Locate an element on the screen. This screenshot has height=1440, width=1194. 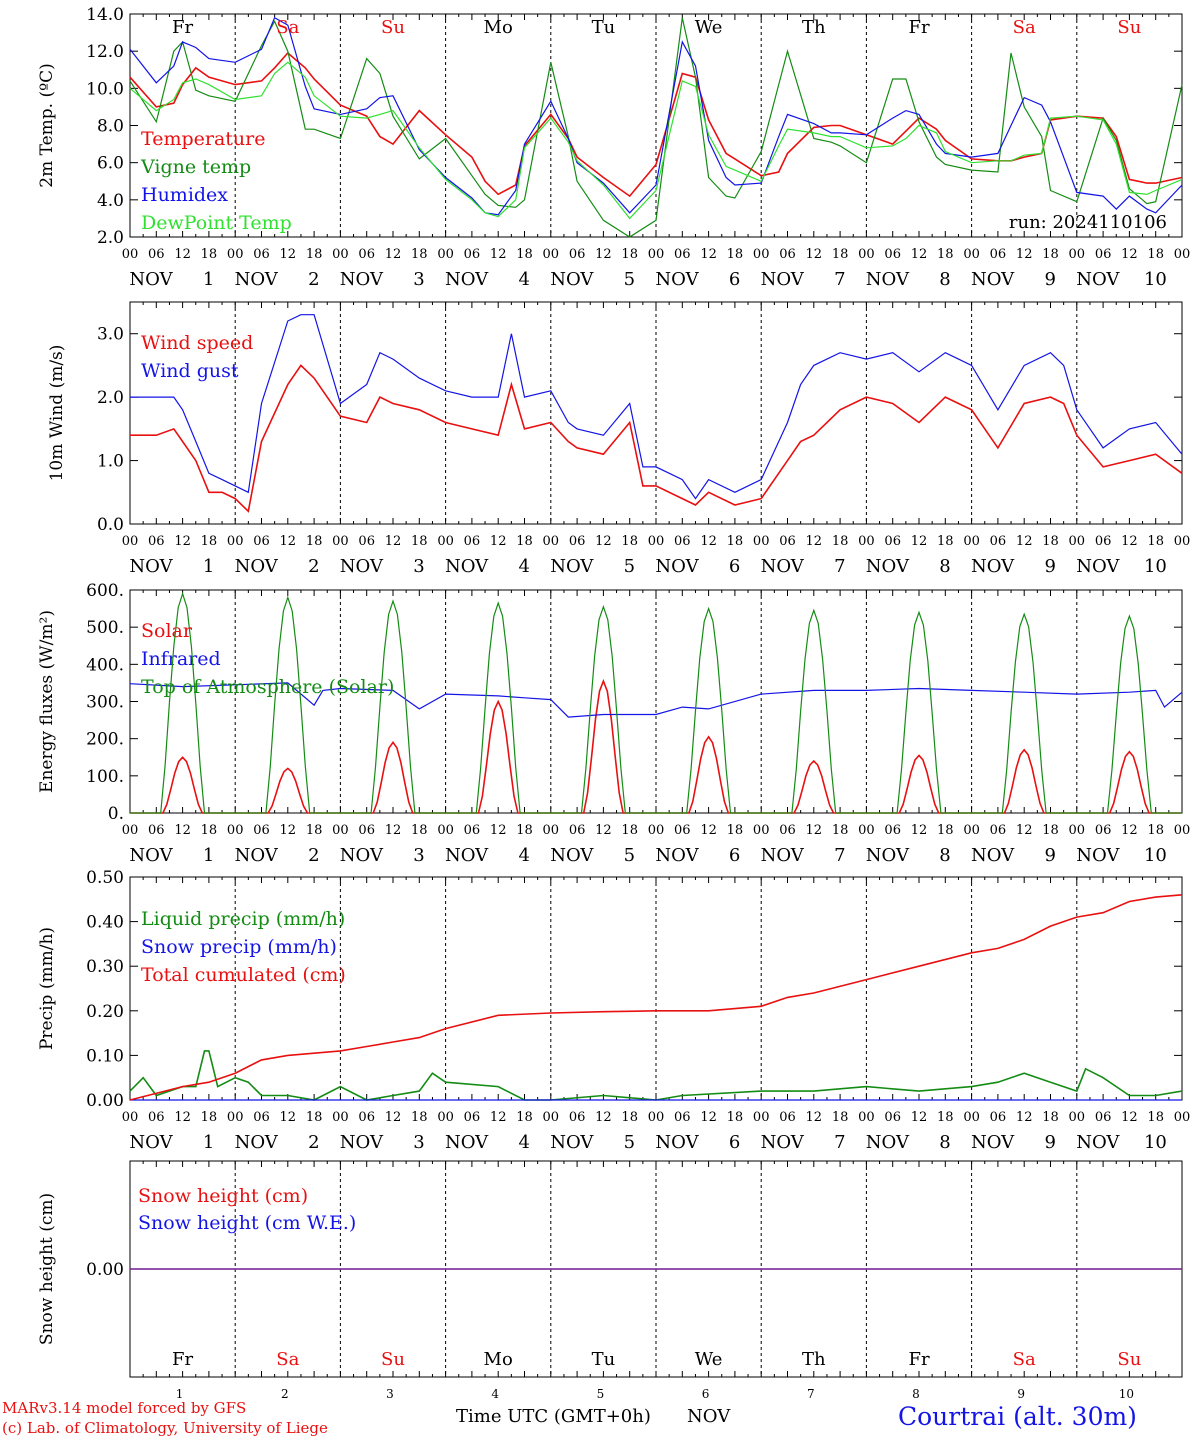
x-day-number: 3 is located at coordinates (418, 855).